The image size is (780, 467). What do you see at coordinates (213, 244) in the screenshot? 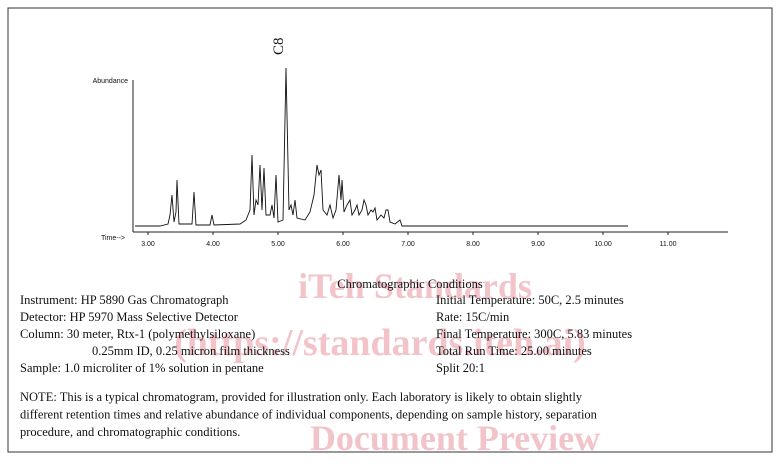
I see `x-tick-label: 4.00` at bounding box center [213, 244].